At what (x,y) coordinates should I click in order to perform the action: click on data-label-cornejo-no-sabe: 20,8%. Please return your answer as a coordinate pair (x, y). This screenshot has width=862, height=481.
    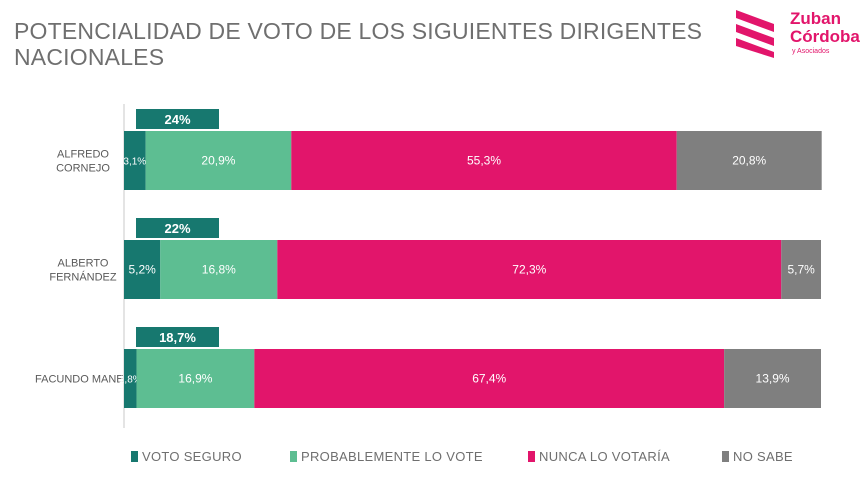
    Looking at the image, I should click on (749, 161).